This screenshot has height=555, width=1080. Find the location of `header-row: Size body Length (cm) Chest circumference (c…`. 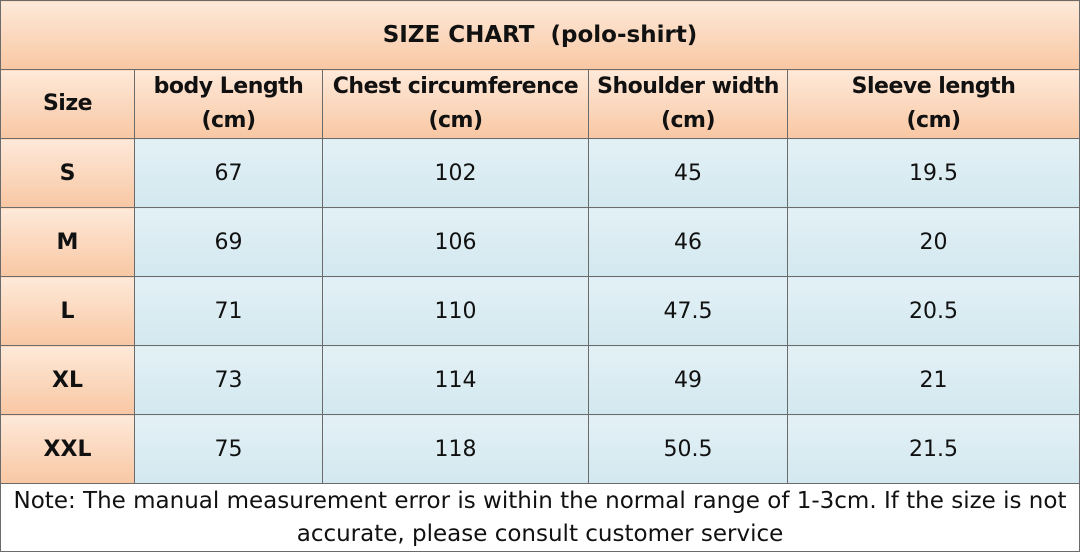

header-row: Size body Length (cm) Chest circumference (c… is located at coordinates (540, 104).